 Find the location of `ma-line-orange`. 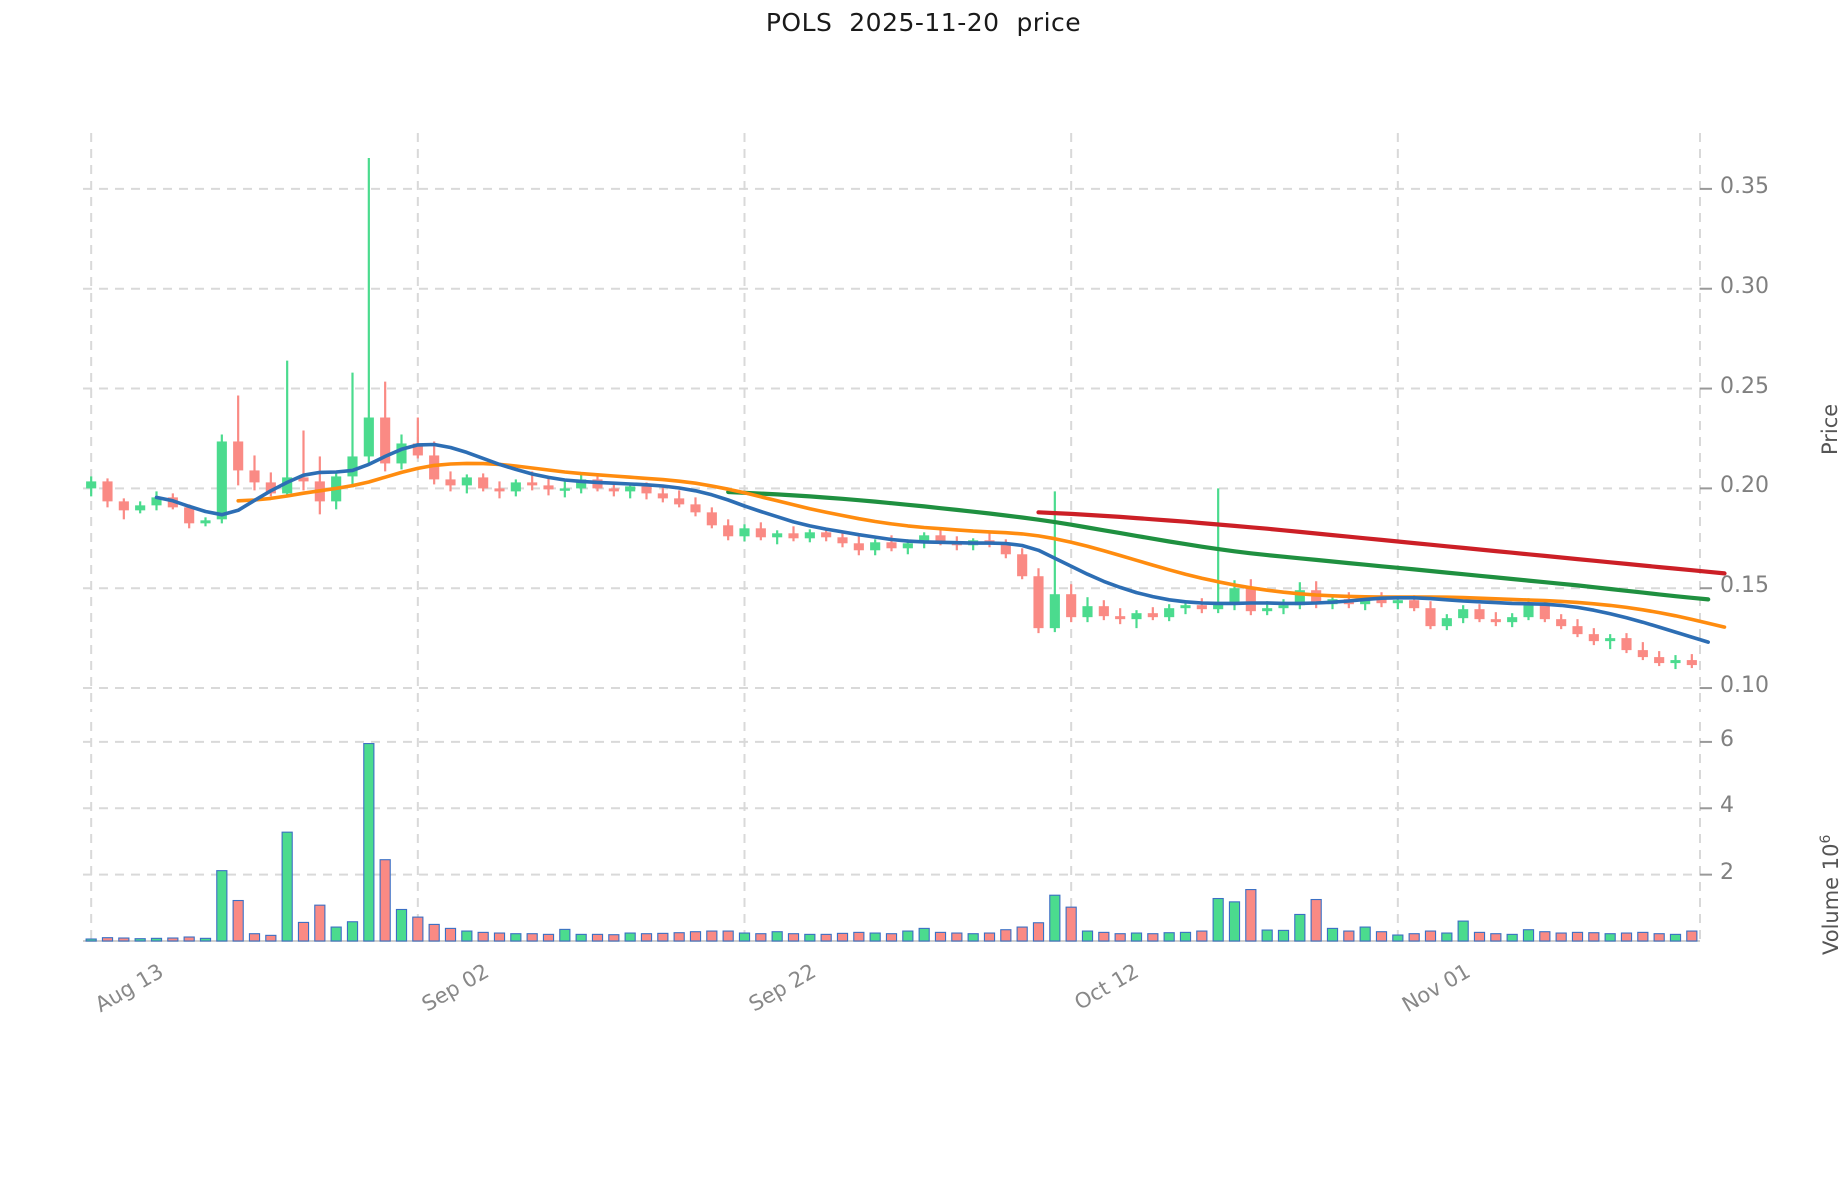

ma-line-orange is located at coordinates (981, 545).